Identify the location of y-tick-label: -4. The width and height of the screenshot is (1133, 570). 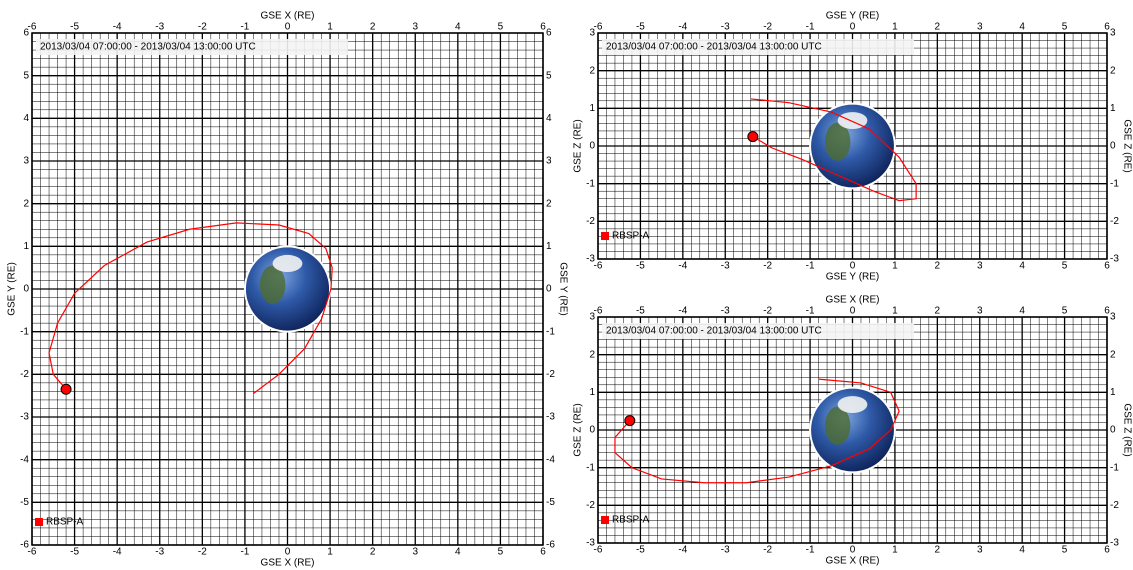
(550, 459).